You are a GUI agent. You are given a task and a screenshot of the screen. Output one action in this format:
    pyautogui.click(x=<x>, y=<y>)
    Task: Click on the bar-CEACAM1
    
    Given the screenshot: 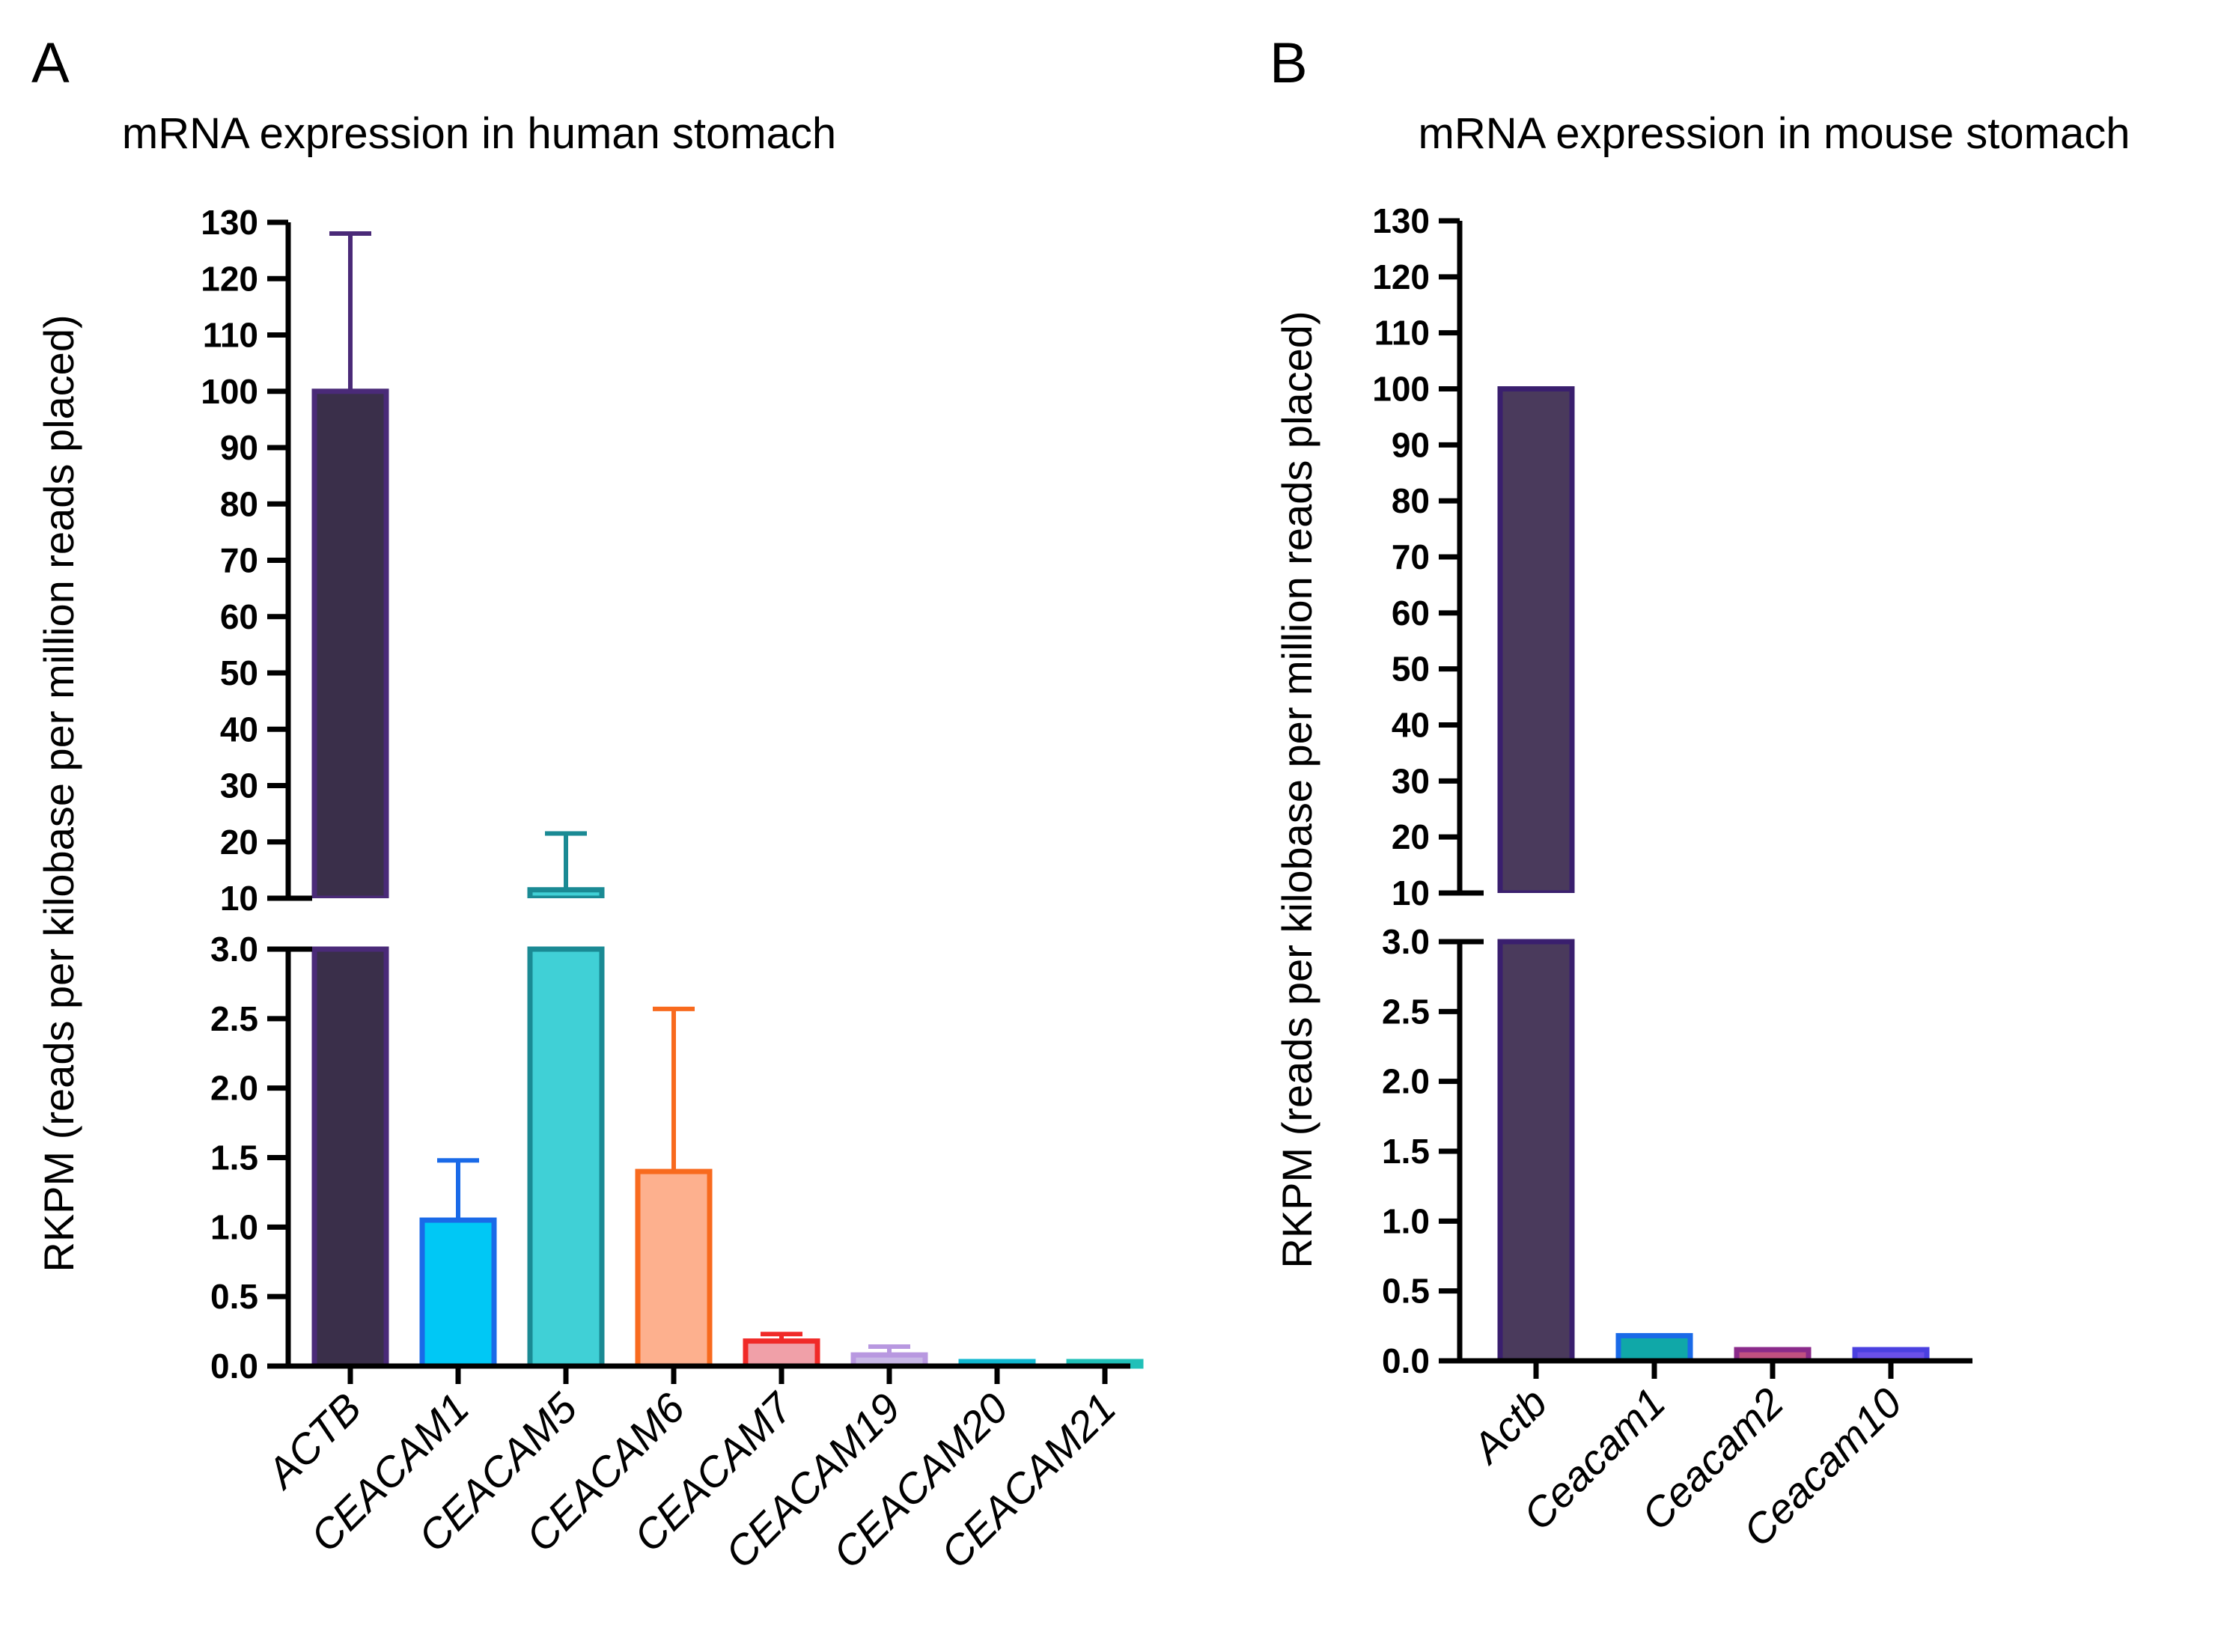 What is the action you would take?
    pyautogui.click(x=458, y=1263)
    